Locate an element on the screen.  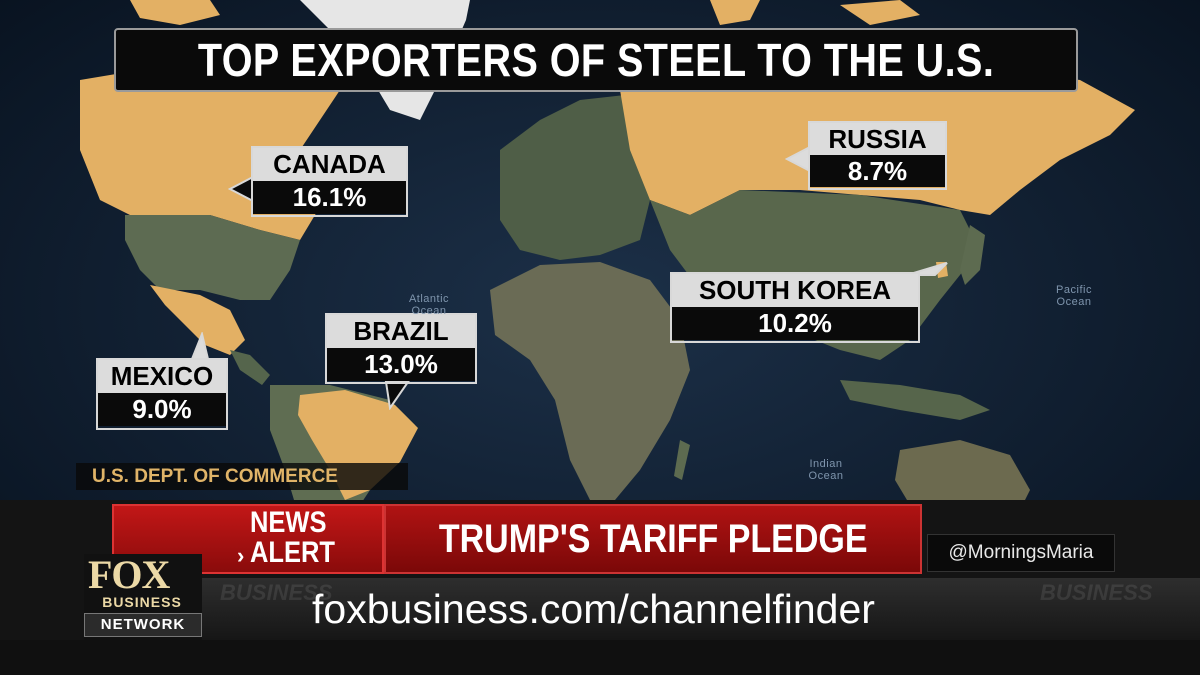
arctic-island-shape is located at coordinates (175, 12).